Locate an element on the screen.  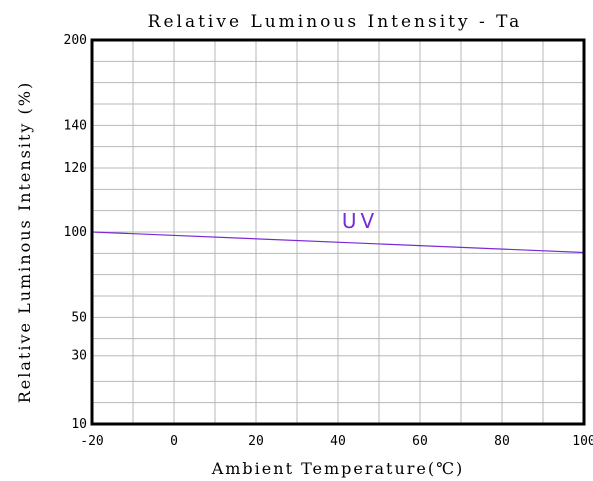
y-tick-label: 10 is located at coordinates (79, 424).